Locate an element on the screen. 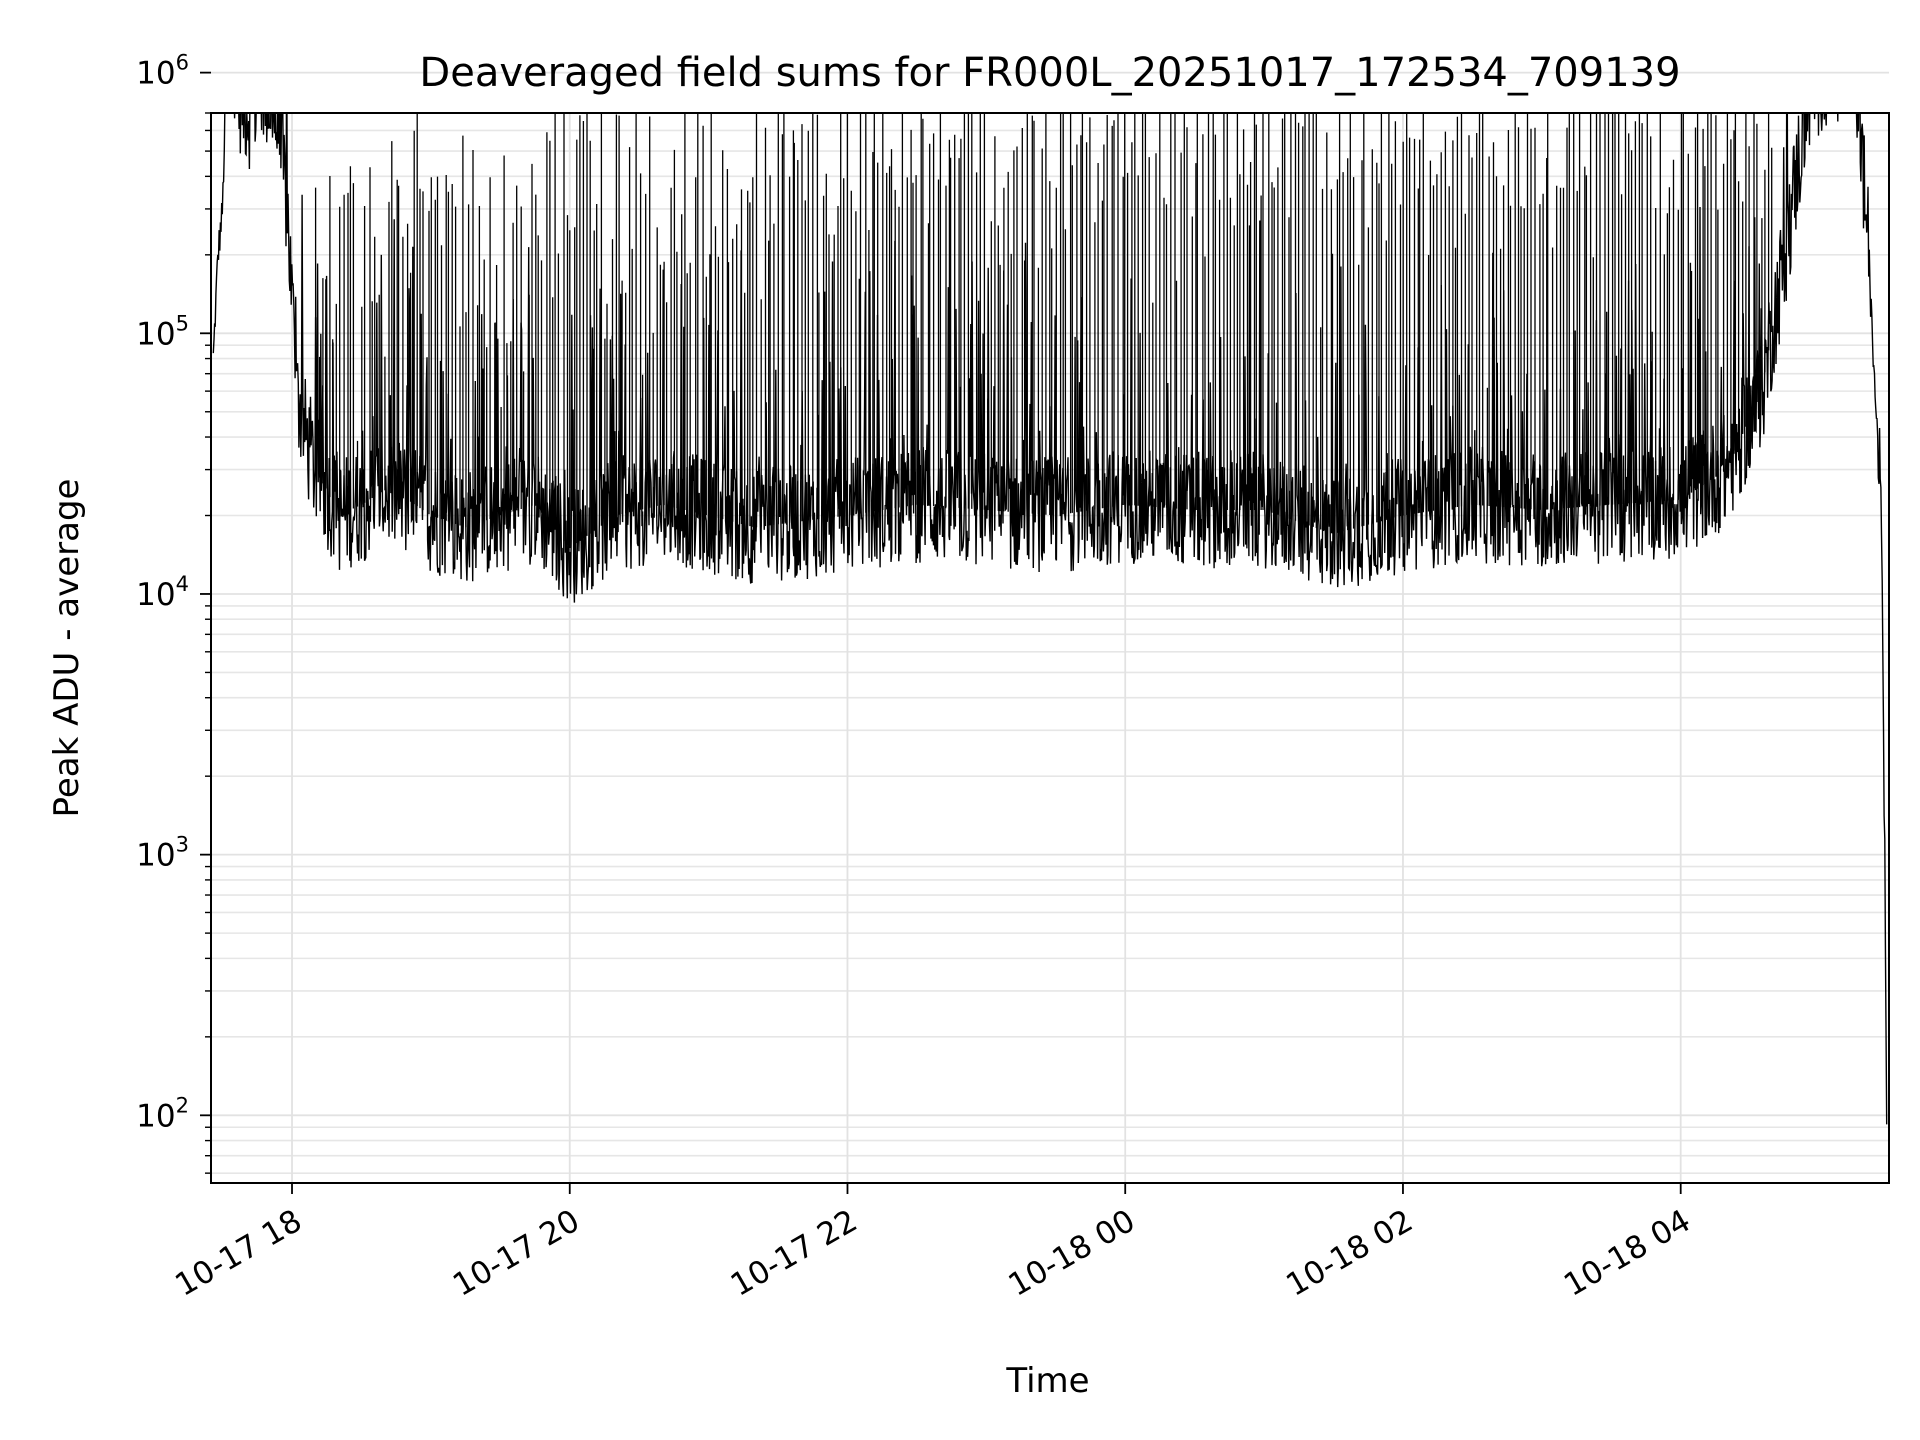 This screenshot has width=1920, height=1440. x-axis-label: Time is located at coordinates (1047, 1381).